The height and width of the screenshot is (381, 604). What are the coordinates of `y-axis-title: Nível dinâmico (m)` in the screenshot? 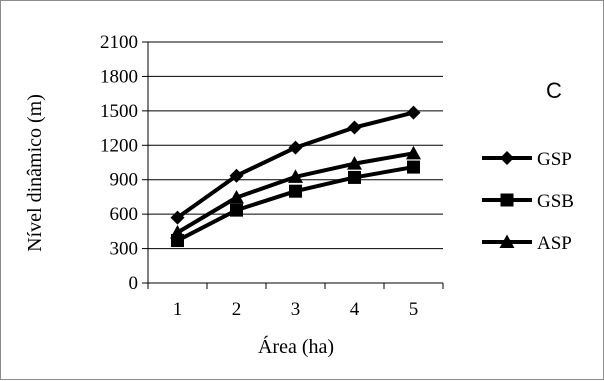 It's located at (35, 173).